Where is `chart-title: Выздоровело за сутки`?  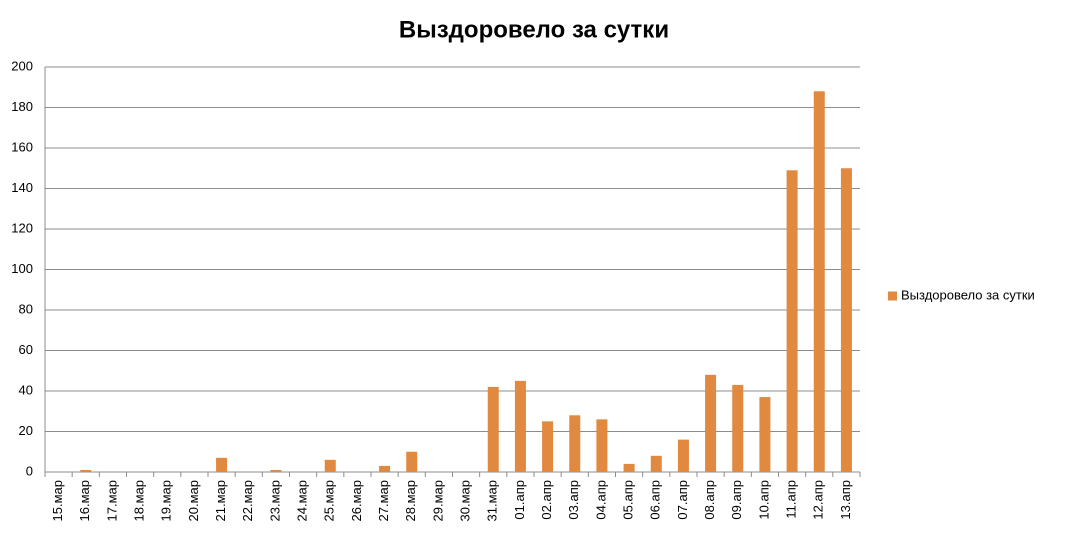
chart-title: Выздоровело за сутки is located at coordinates (534, 29).